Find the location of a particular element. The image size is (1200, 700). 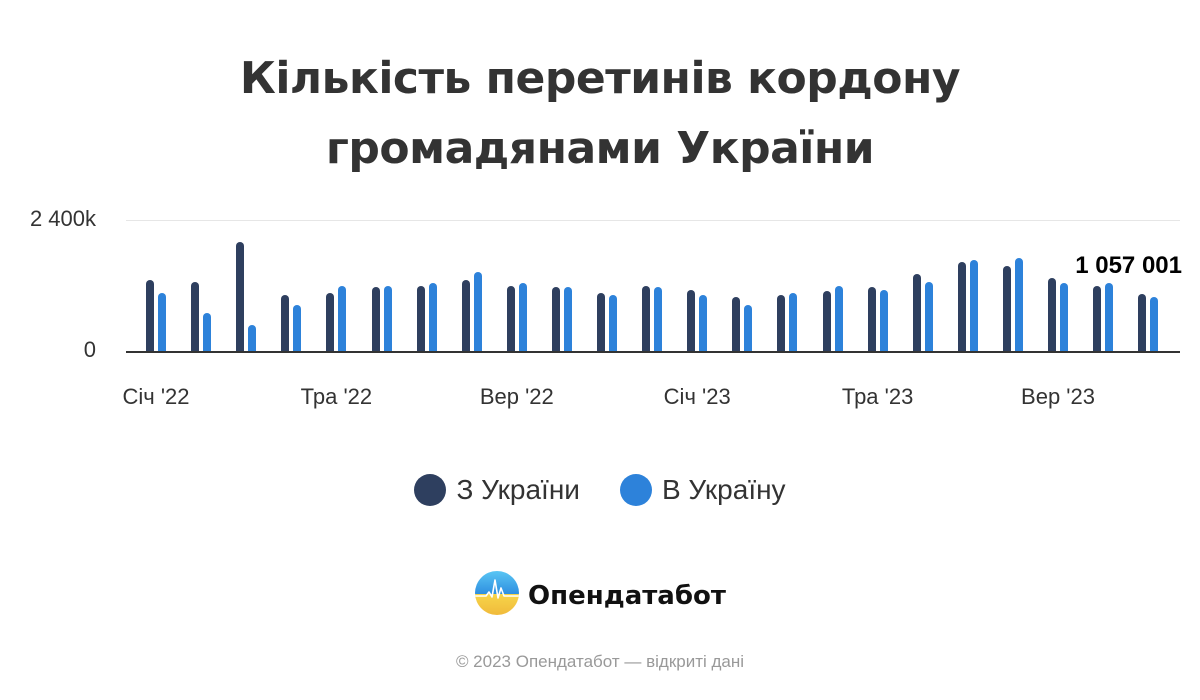

y-tick-zero: 0 is located at coordinates (89, 349).